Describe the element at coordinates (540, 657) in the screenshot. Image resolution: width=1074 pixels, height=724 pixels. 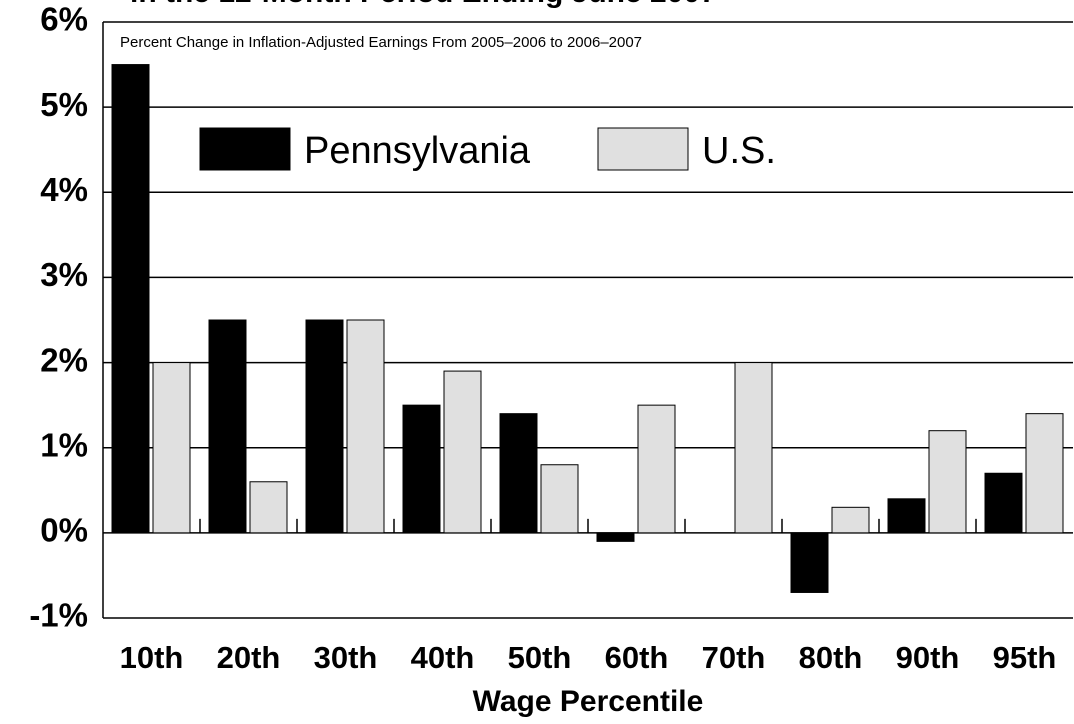
I see `x-tick-label: 50th` at that location.